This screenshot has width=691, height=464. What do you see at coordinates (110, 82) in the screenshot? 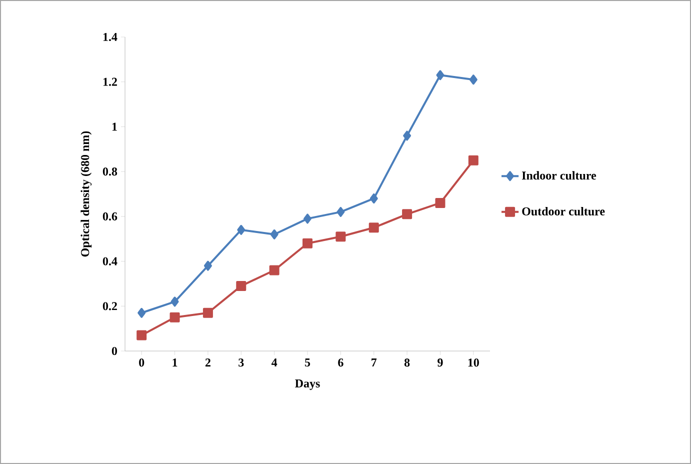
I see `y-tick-label: 1.2` at bounding box center [110, 82].